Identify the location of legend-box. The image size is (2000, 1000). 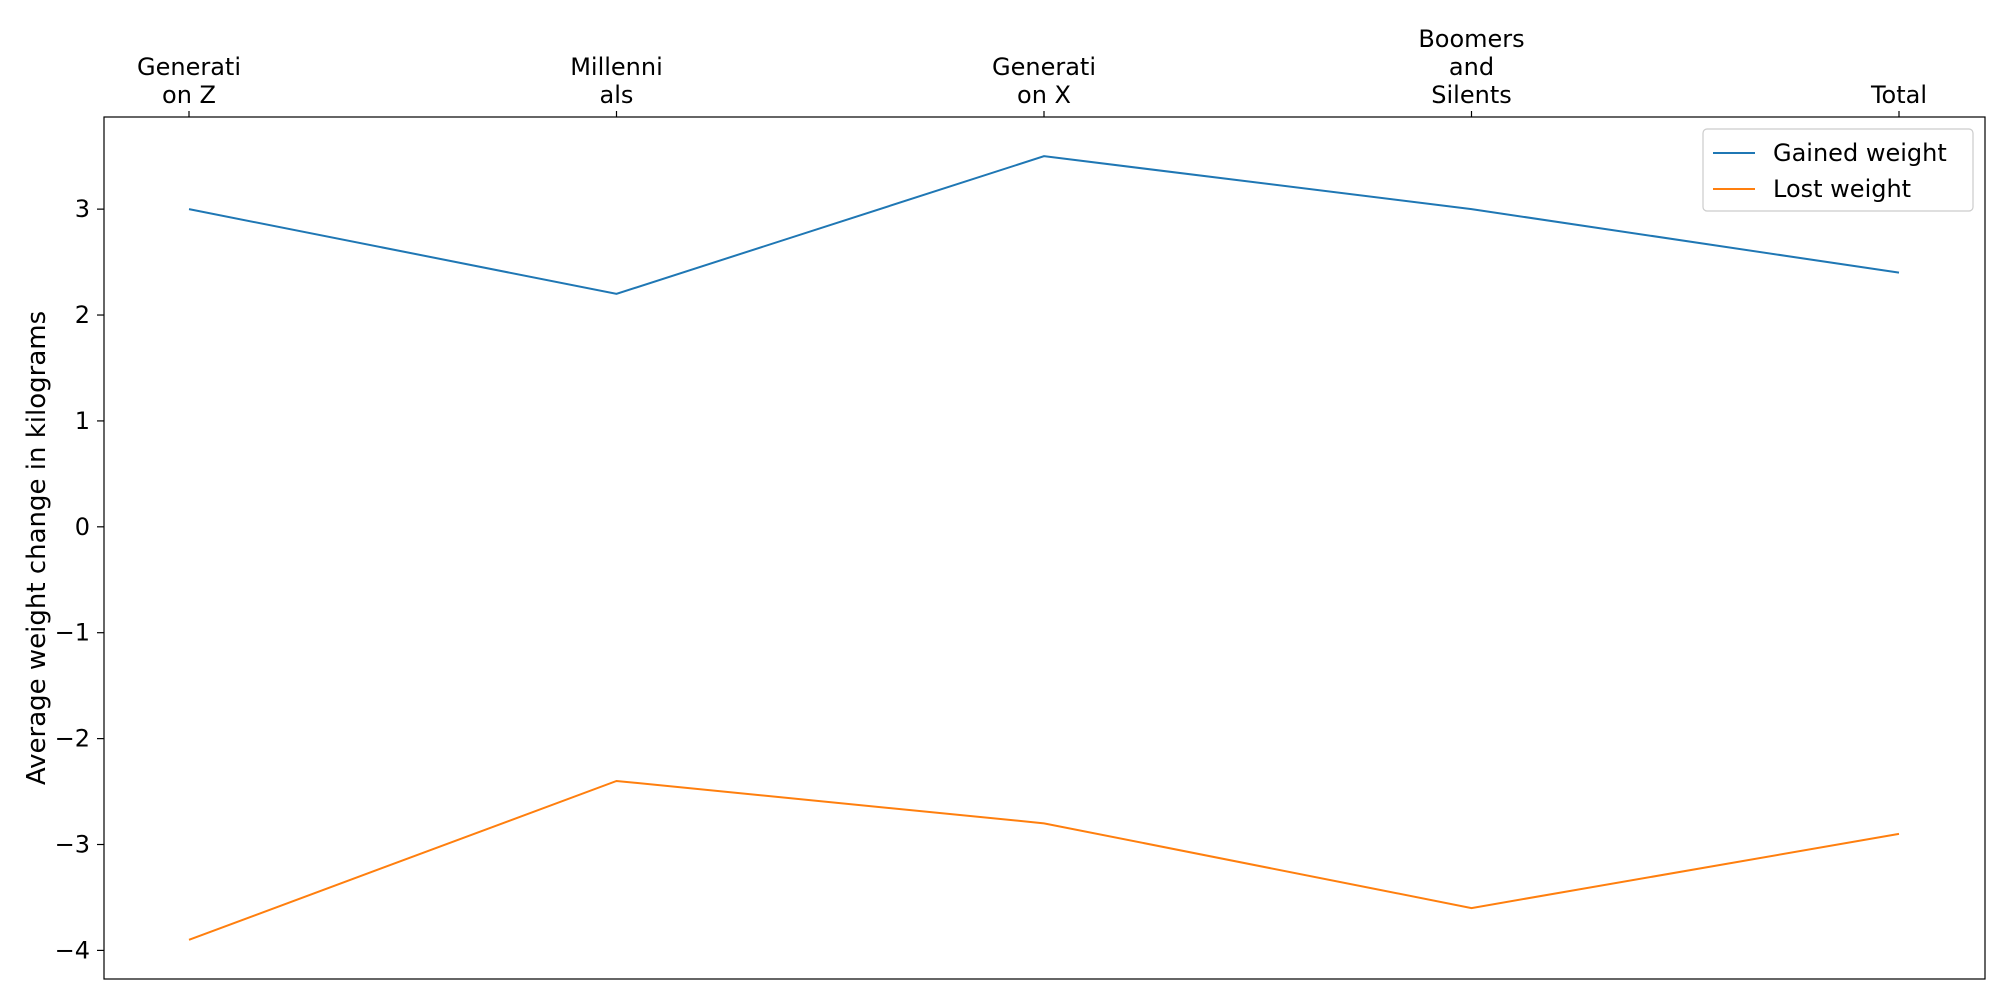
(1838, 170).